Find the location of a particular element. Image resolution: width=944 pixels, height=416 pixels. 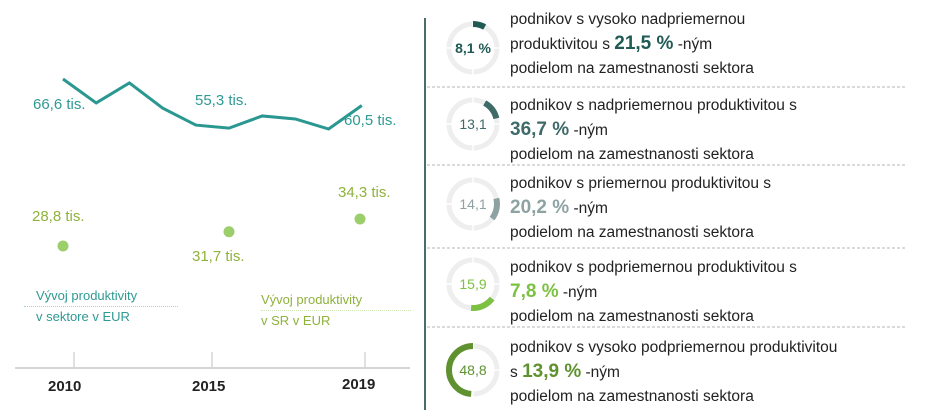

data-label-2010-sr: 28,8 tis. is located at coordinates (58, 216).